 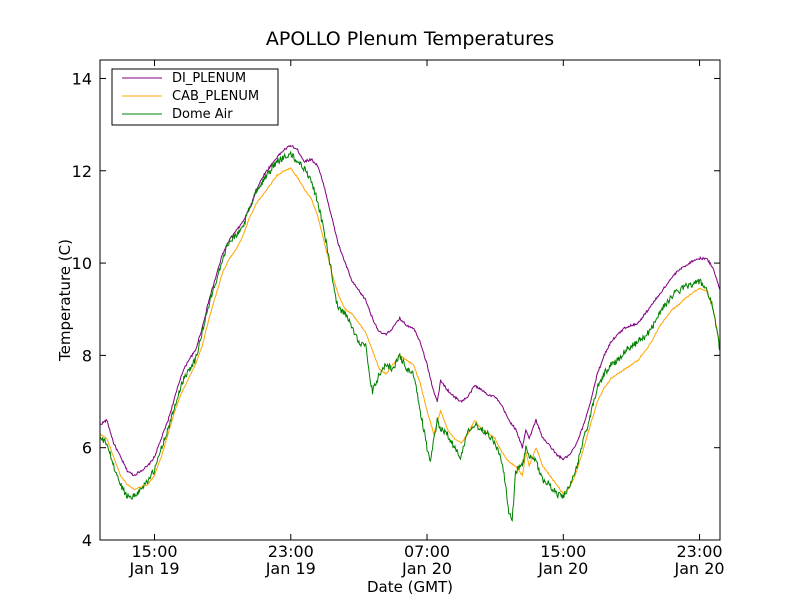 I want to click on legend-label-di-plenum: DI_PLENUM, so click(x=209, y=78).